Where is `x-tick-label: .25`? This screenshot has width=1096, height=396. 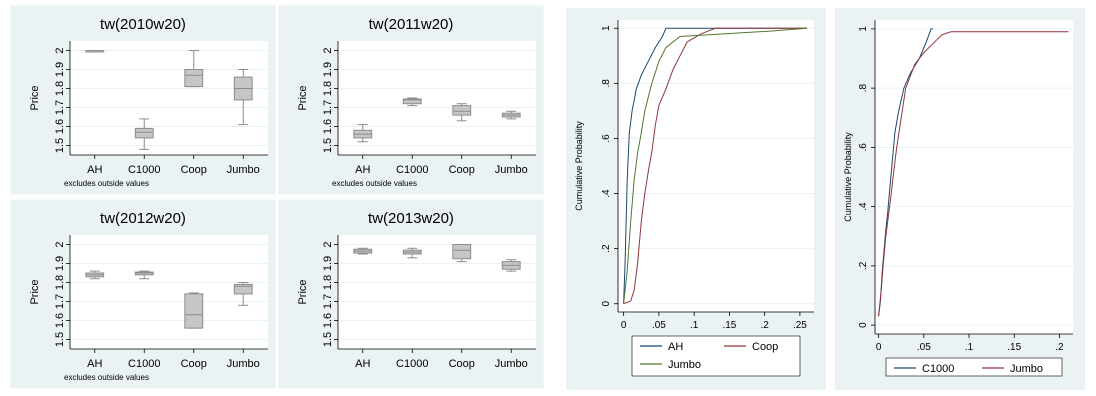 x-tick-label: .25 is located at coordinates (800, 325).